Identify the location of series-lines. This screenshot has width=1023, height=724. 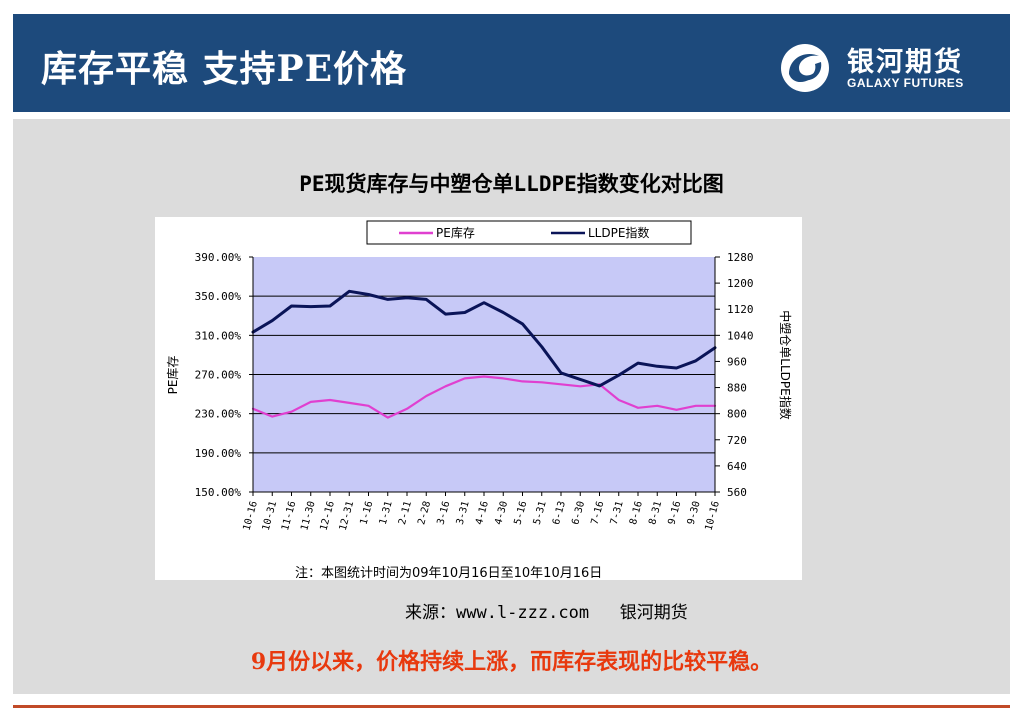
(484, 354).